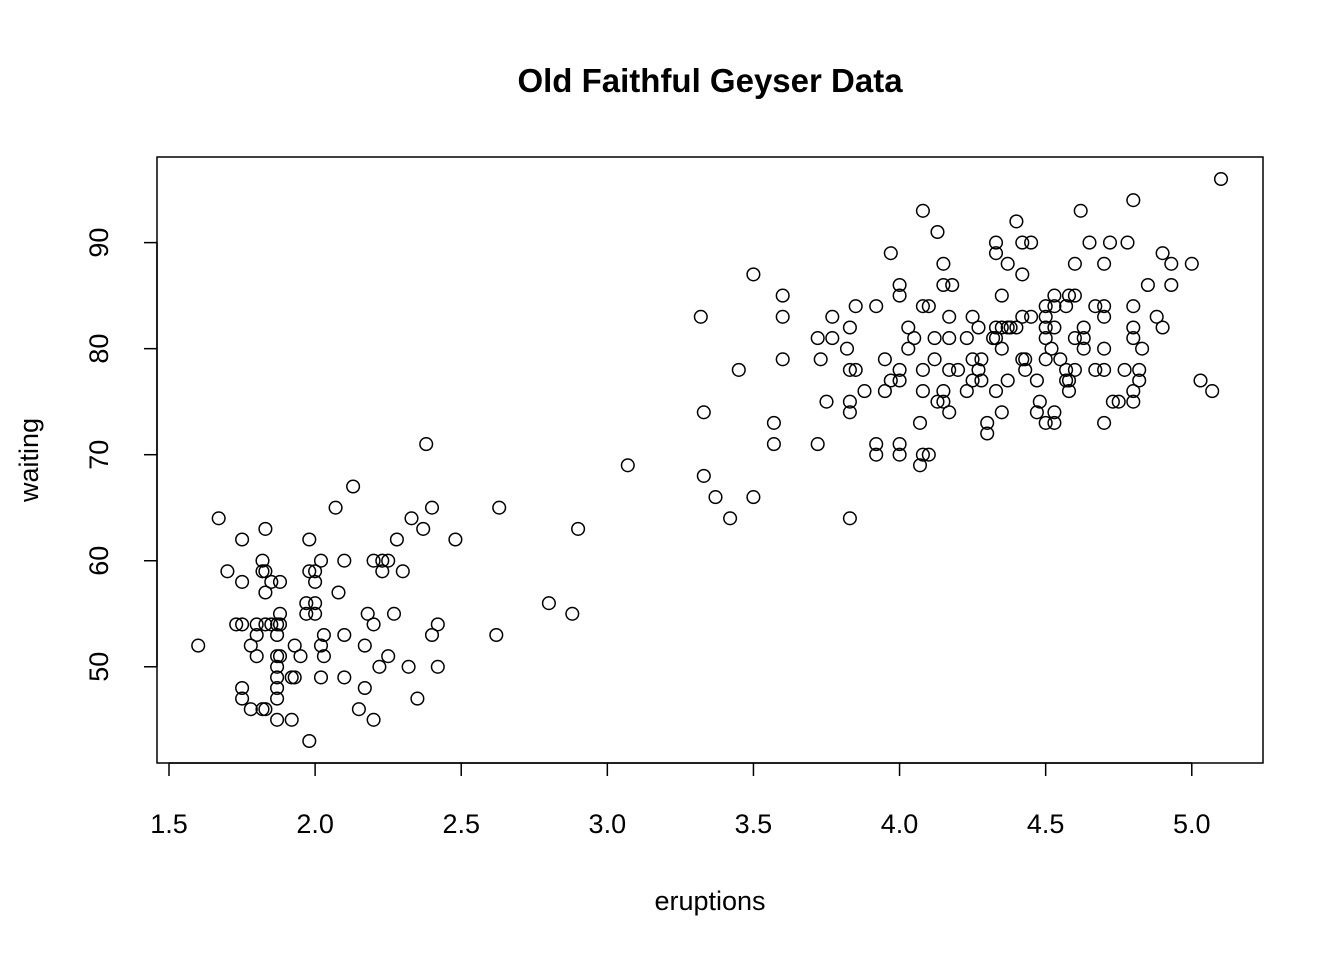 The height and width of the screenshot is (960, 1344). Describe the element at coordinates (99, 455) in the screenshot. I see `y-tick-label: 70` at that location.